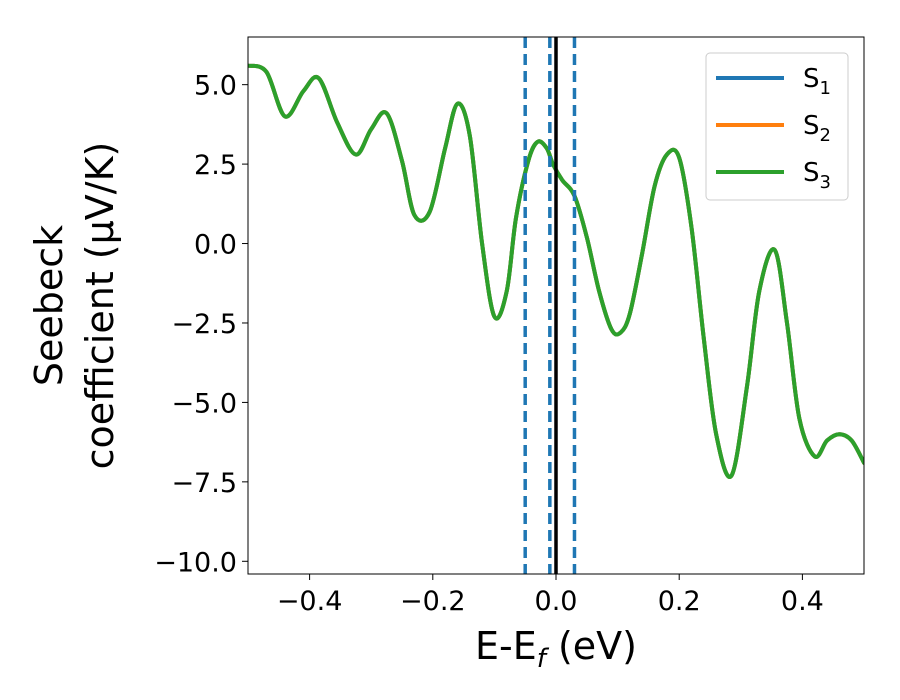 The width and height of the screenshot is (900, 700). I want to click on x-tick-label: 0.0, so click(556, 601).